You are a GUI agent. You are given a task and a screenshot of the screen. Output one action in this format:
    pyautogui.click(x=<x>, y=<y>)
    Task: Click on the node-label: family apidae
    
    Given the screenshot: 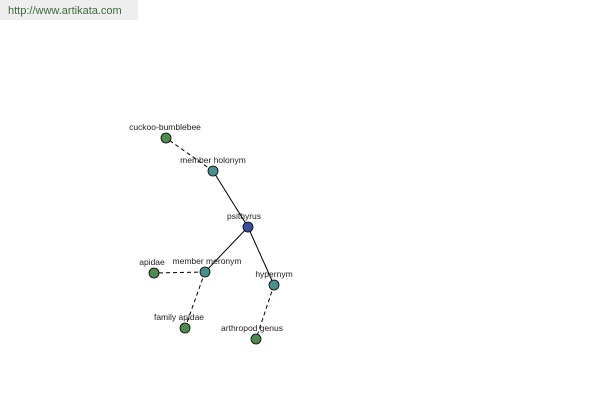 What is the action you would take?
    pyautogui.click(x=179, y=317)
    